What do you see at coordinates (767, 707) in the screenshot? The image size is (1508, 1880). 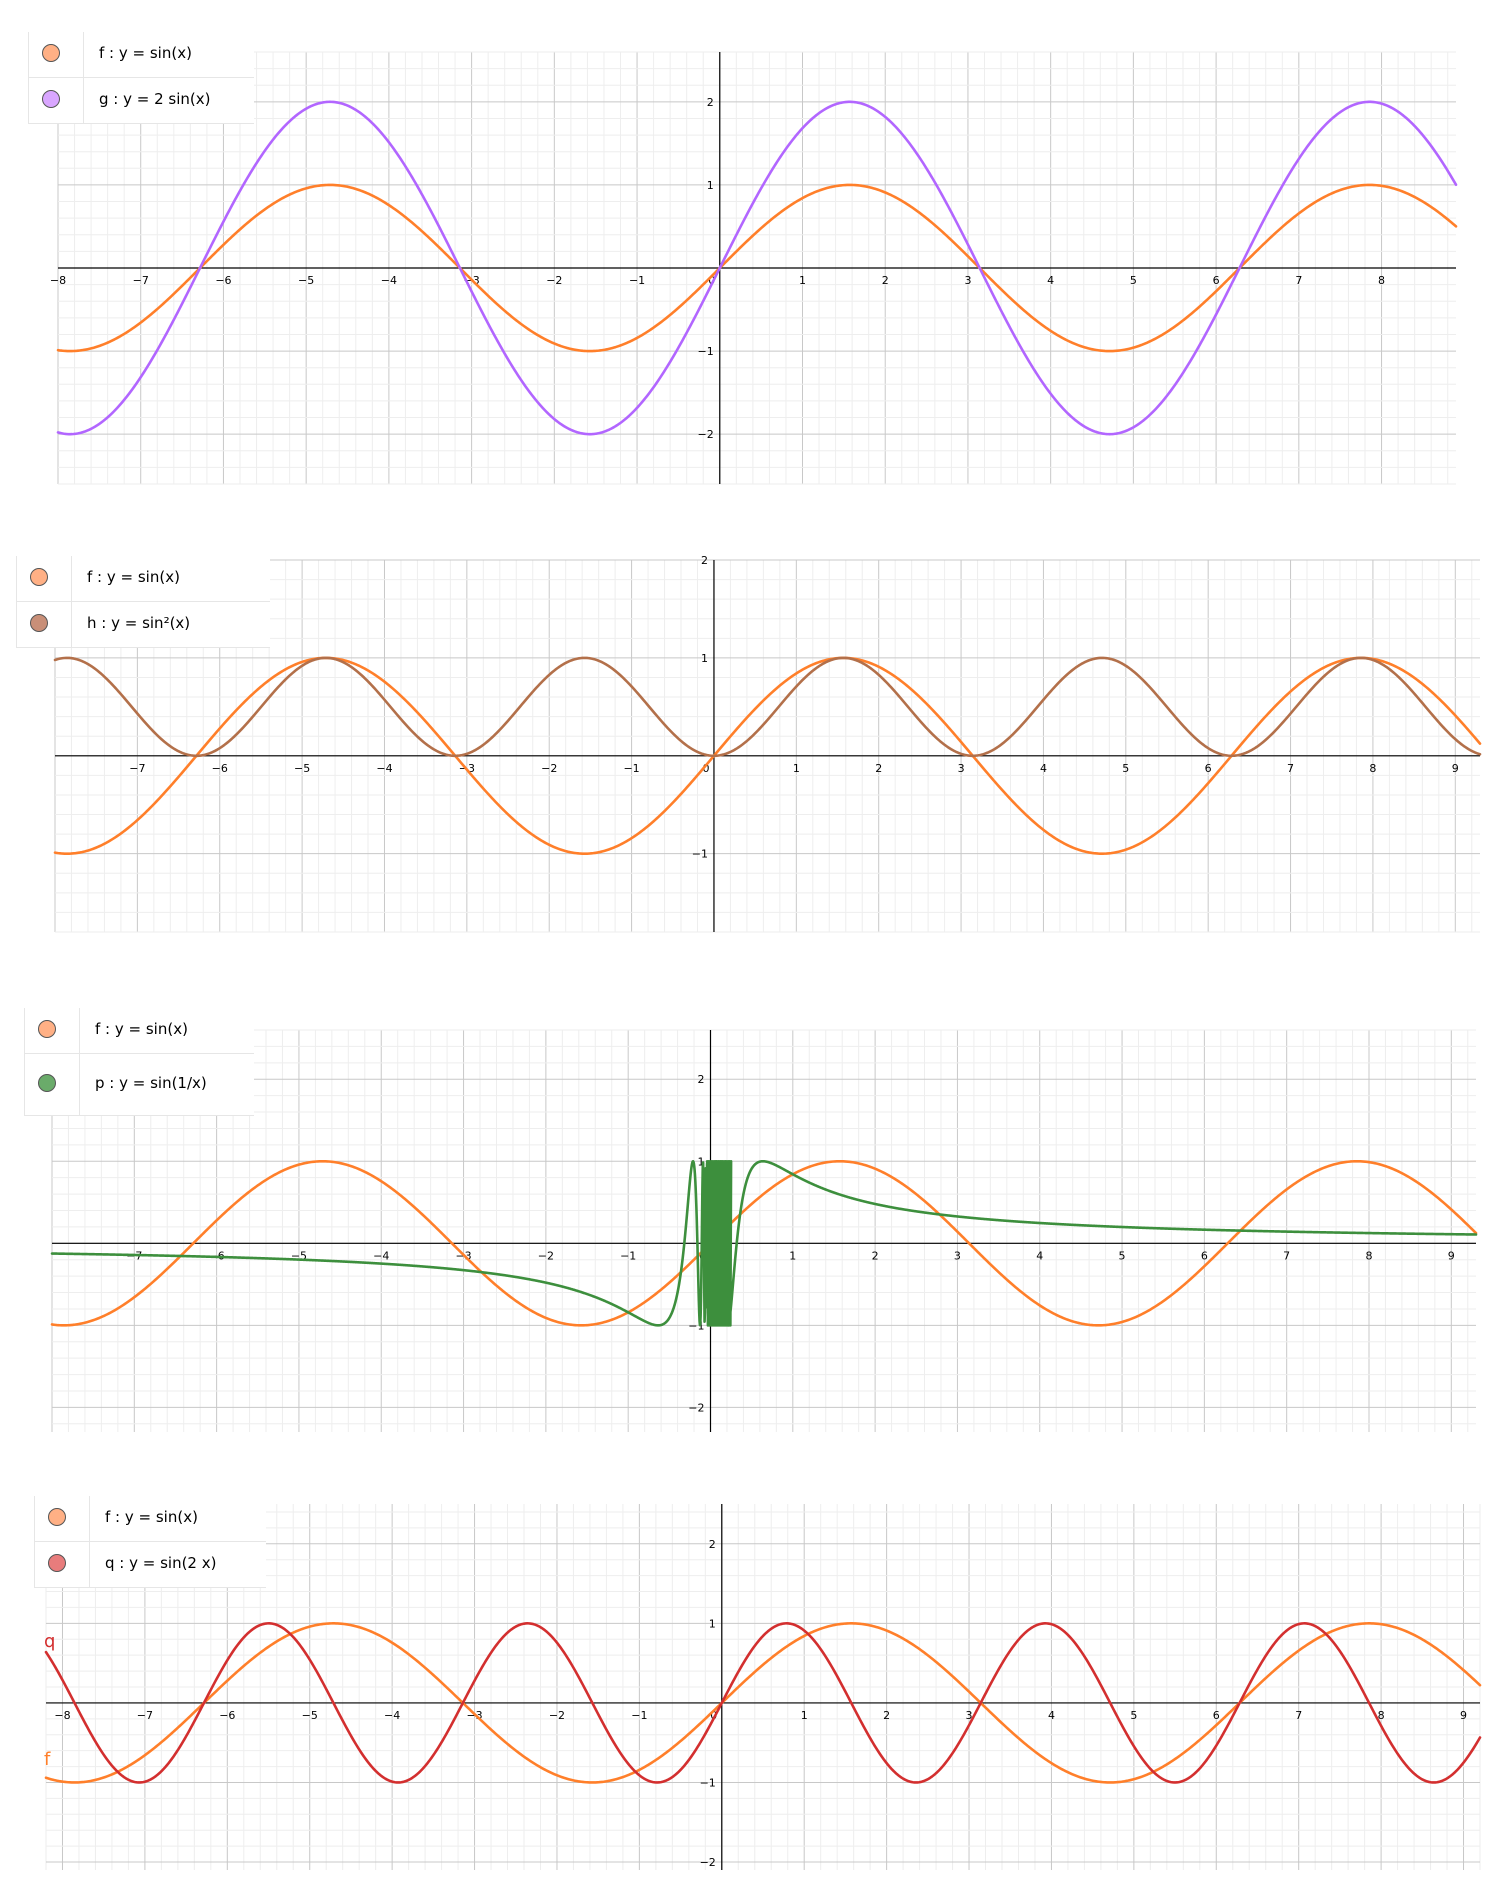 I see `curve-h` at bounding box center [767, 707].